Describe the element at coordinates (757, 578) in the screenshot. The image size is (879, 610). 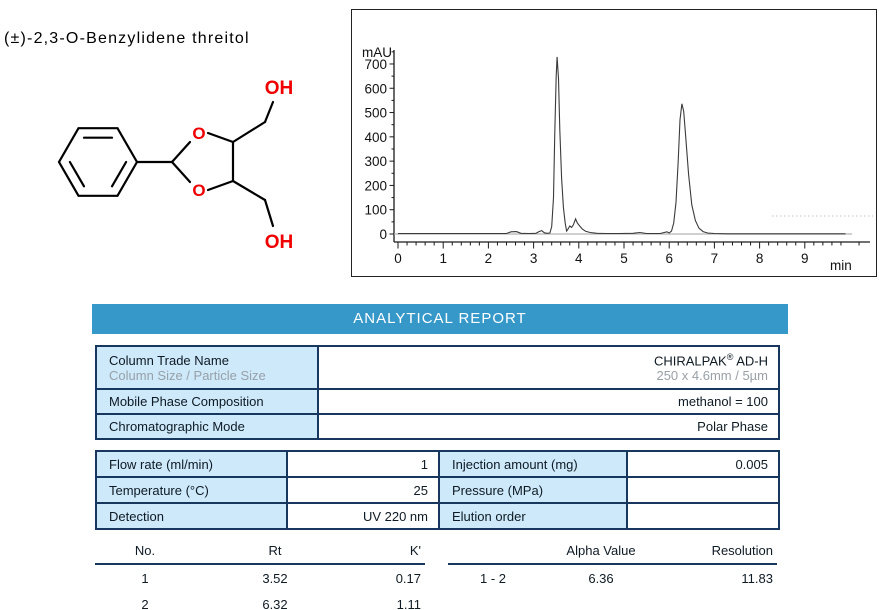
I see `resolution-value: 11.83` at that location.